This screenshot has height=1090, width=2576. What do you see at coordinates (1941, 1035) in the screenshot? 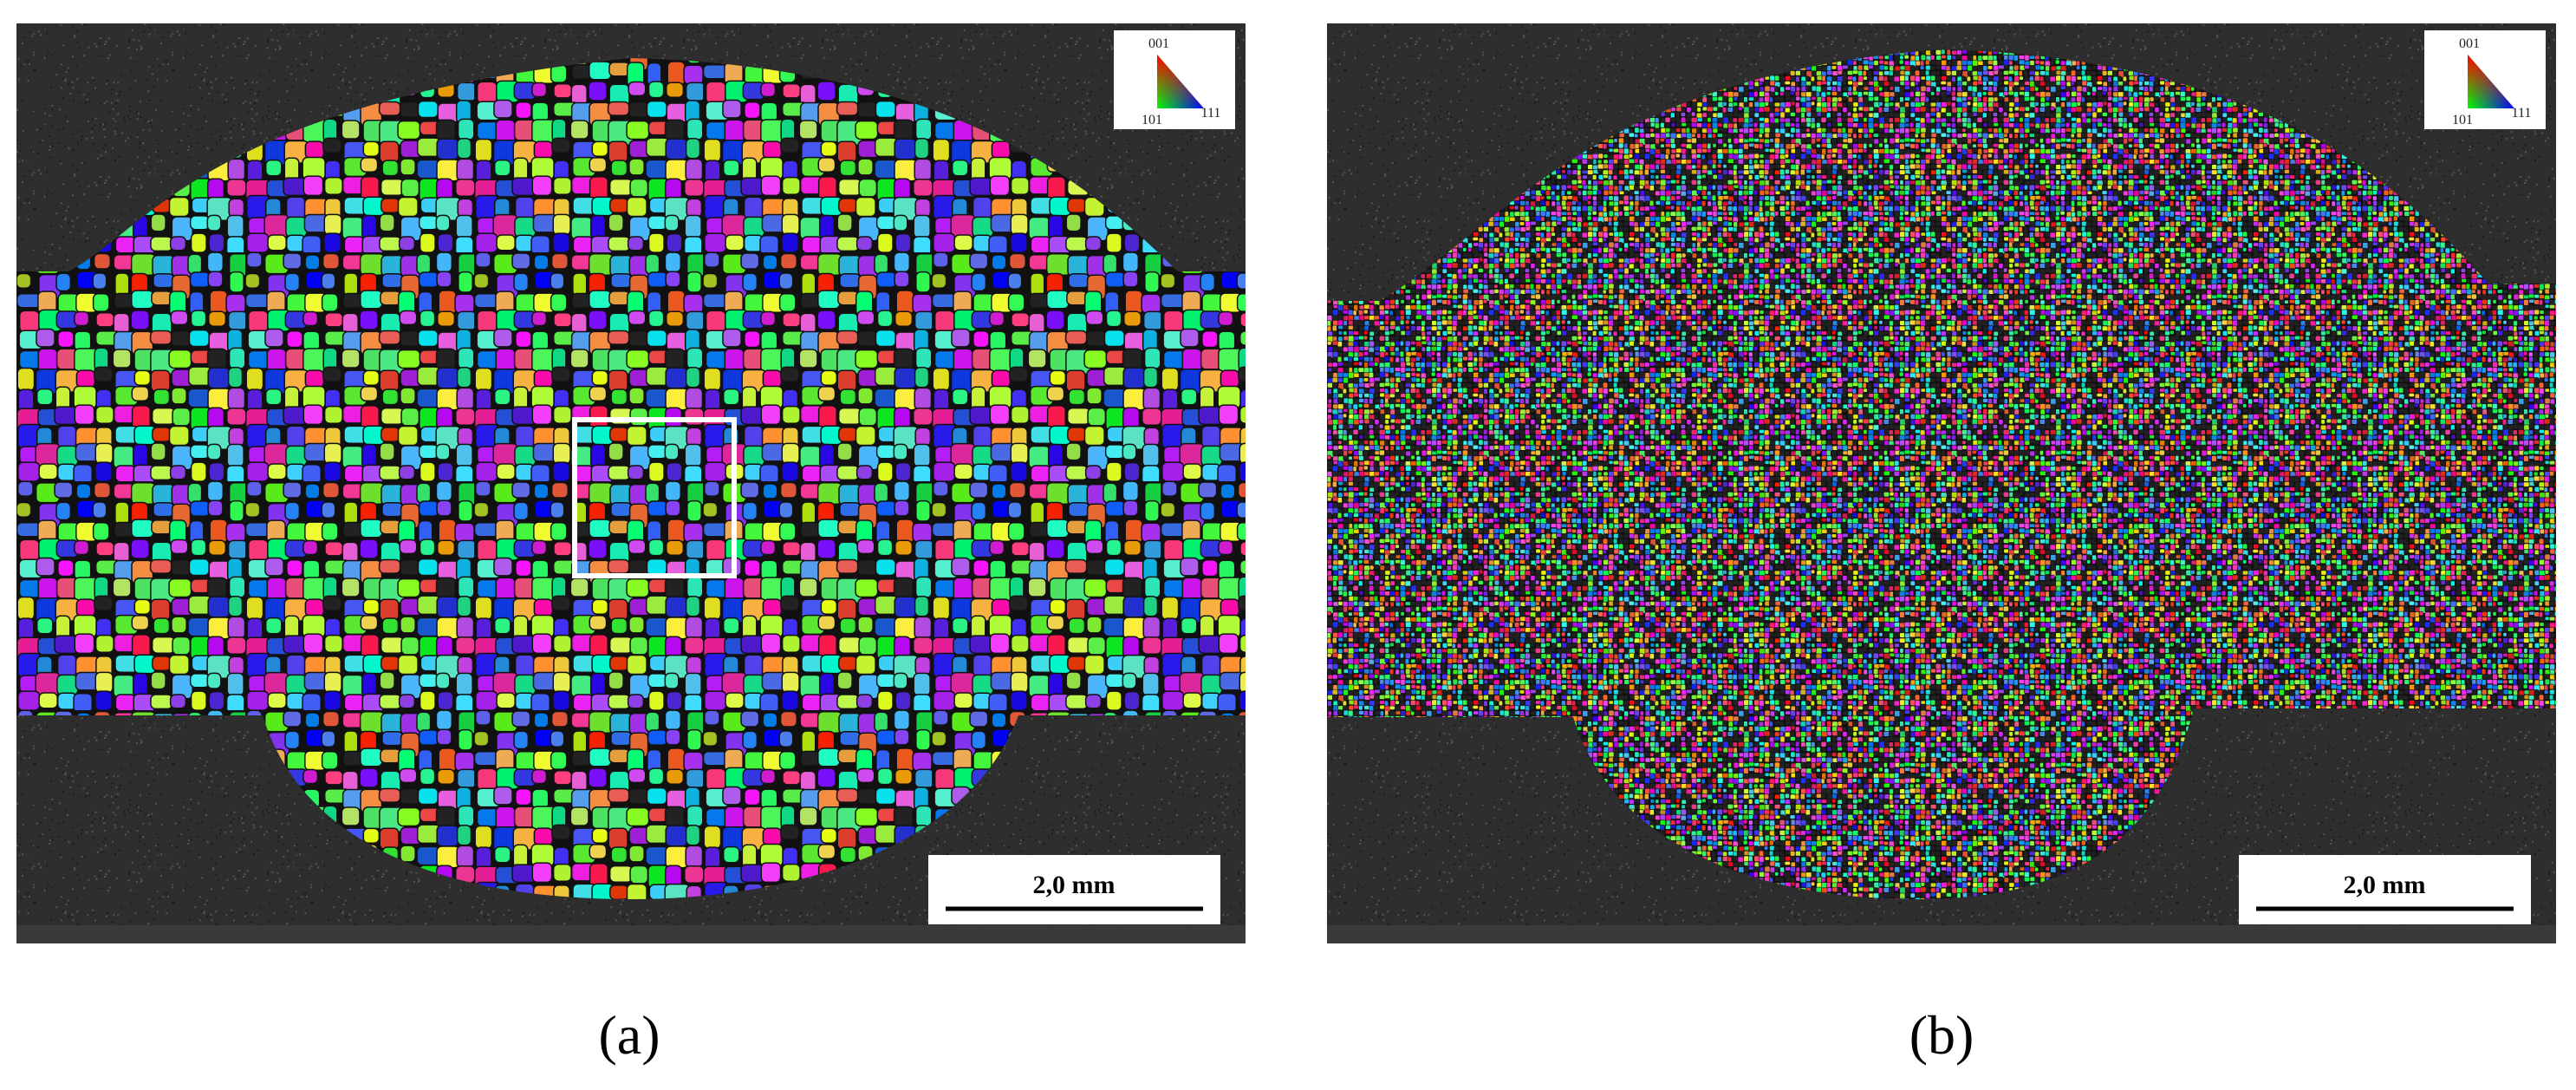
I see `panel-label: (b)` at bounding box center [1941, 1035].